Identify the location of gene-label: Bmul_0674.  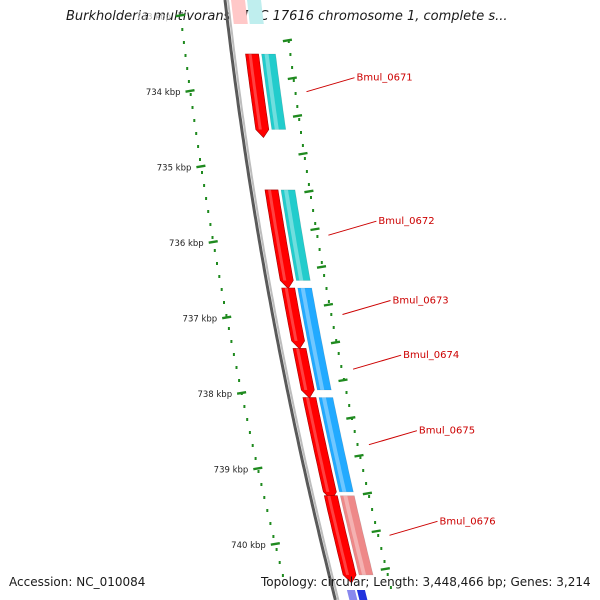
(431, 355).